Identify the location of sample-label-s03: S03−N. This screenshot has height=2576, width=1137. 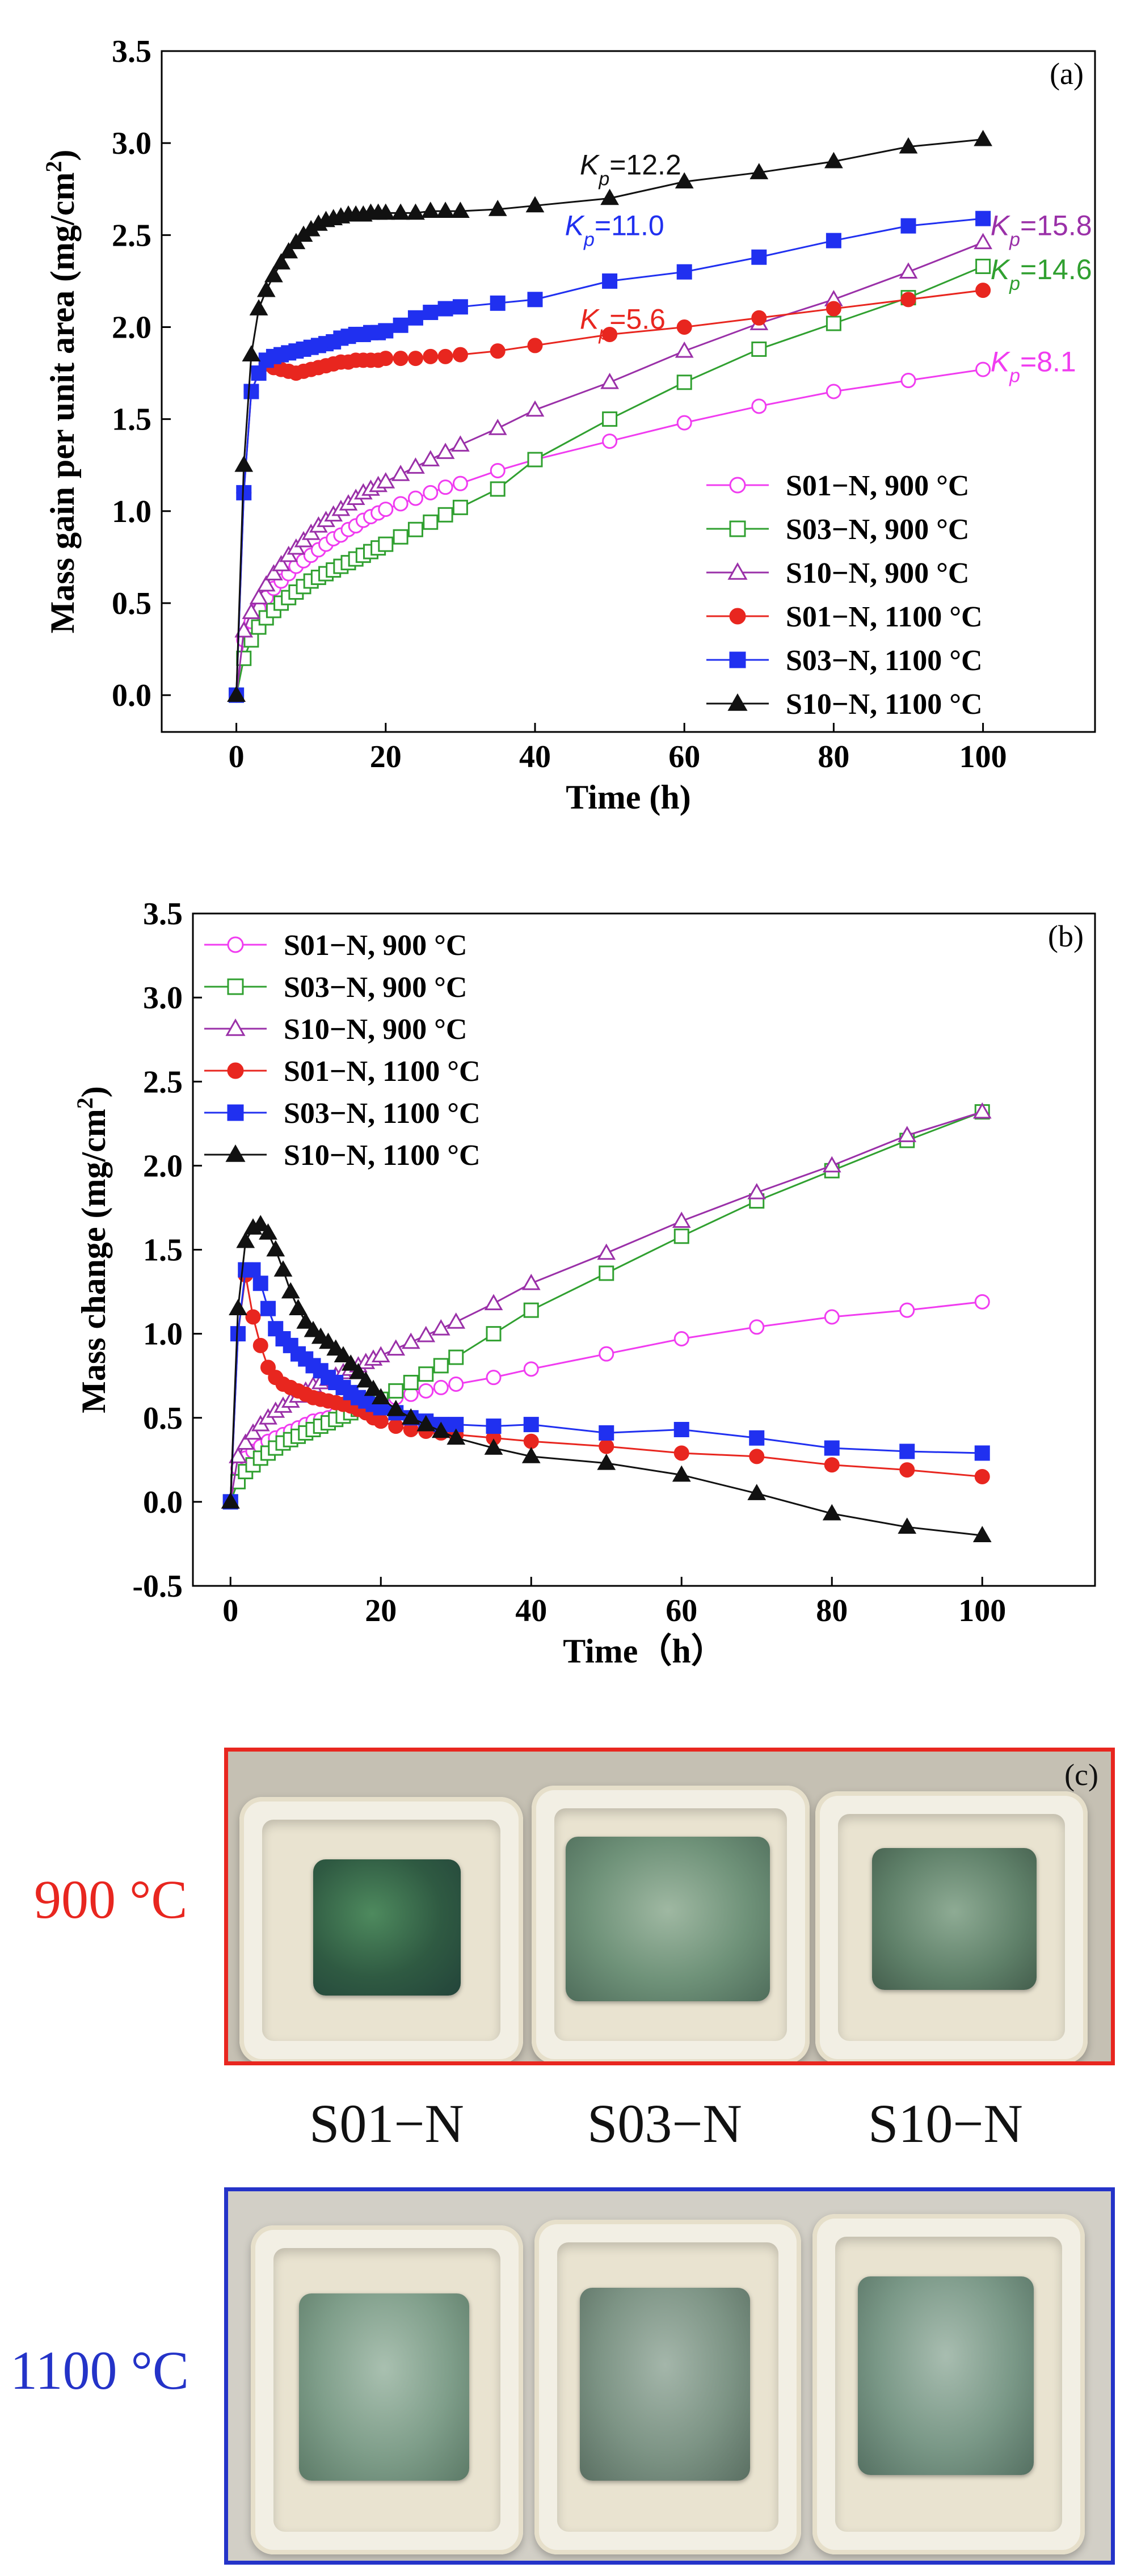
(664, 2123).